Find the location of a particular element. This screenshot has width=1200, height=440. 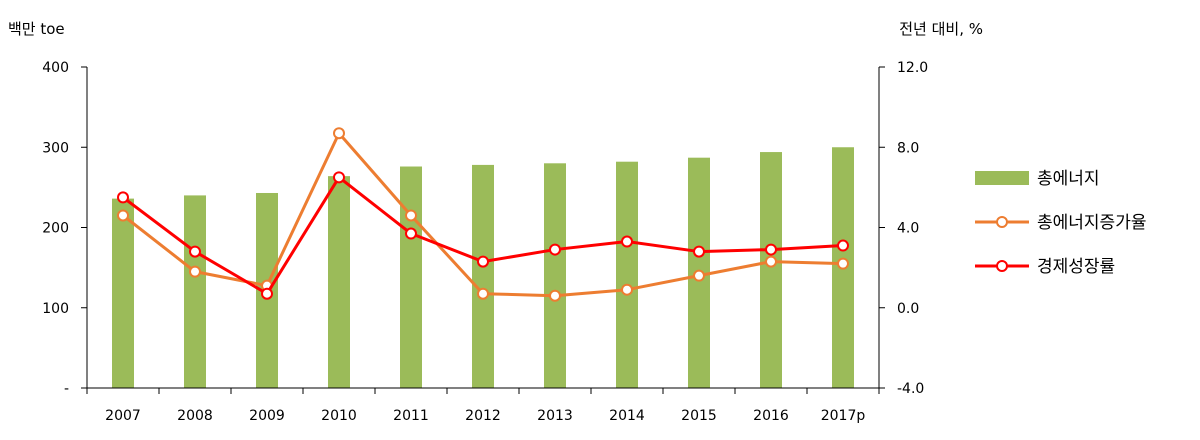

bar-2016 is located at coordinates (771, 270).